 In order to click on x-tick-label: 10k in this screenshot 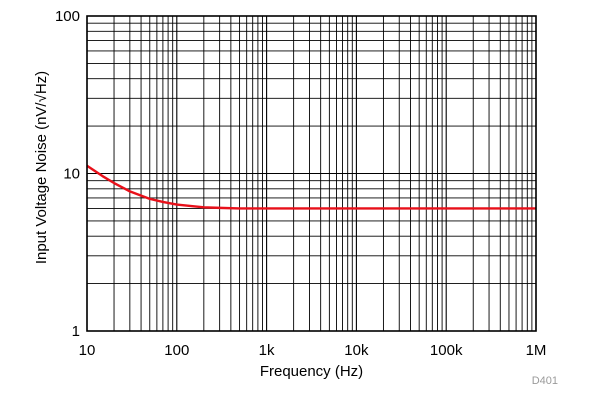, I will do `click(356, 350)`.